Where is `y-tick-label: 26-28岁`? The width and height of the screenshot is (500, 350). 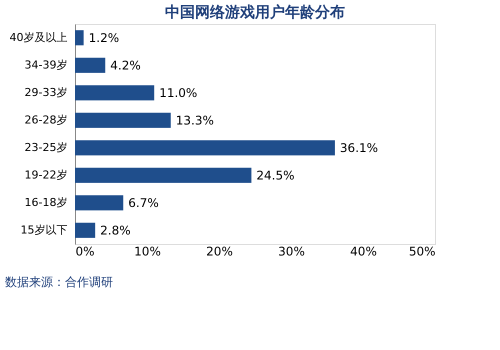
y-tick-label: 26-28岁 is located at coordinates (46, 119).